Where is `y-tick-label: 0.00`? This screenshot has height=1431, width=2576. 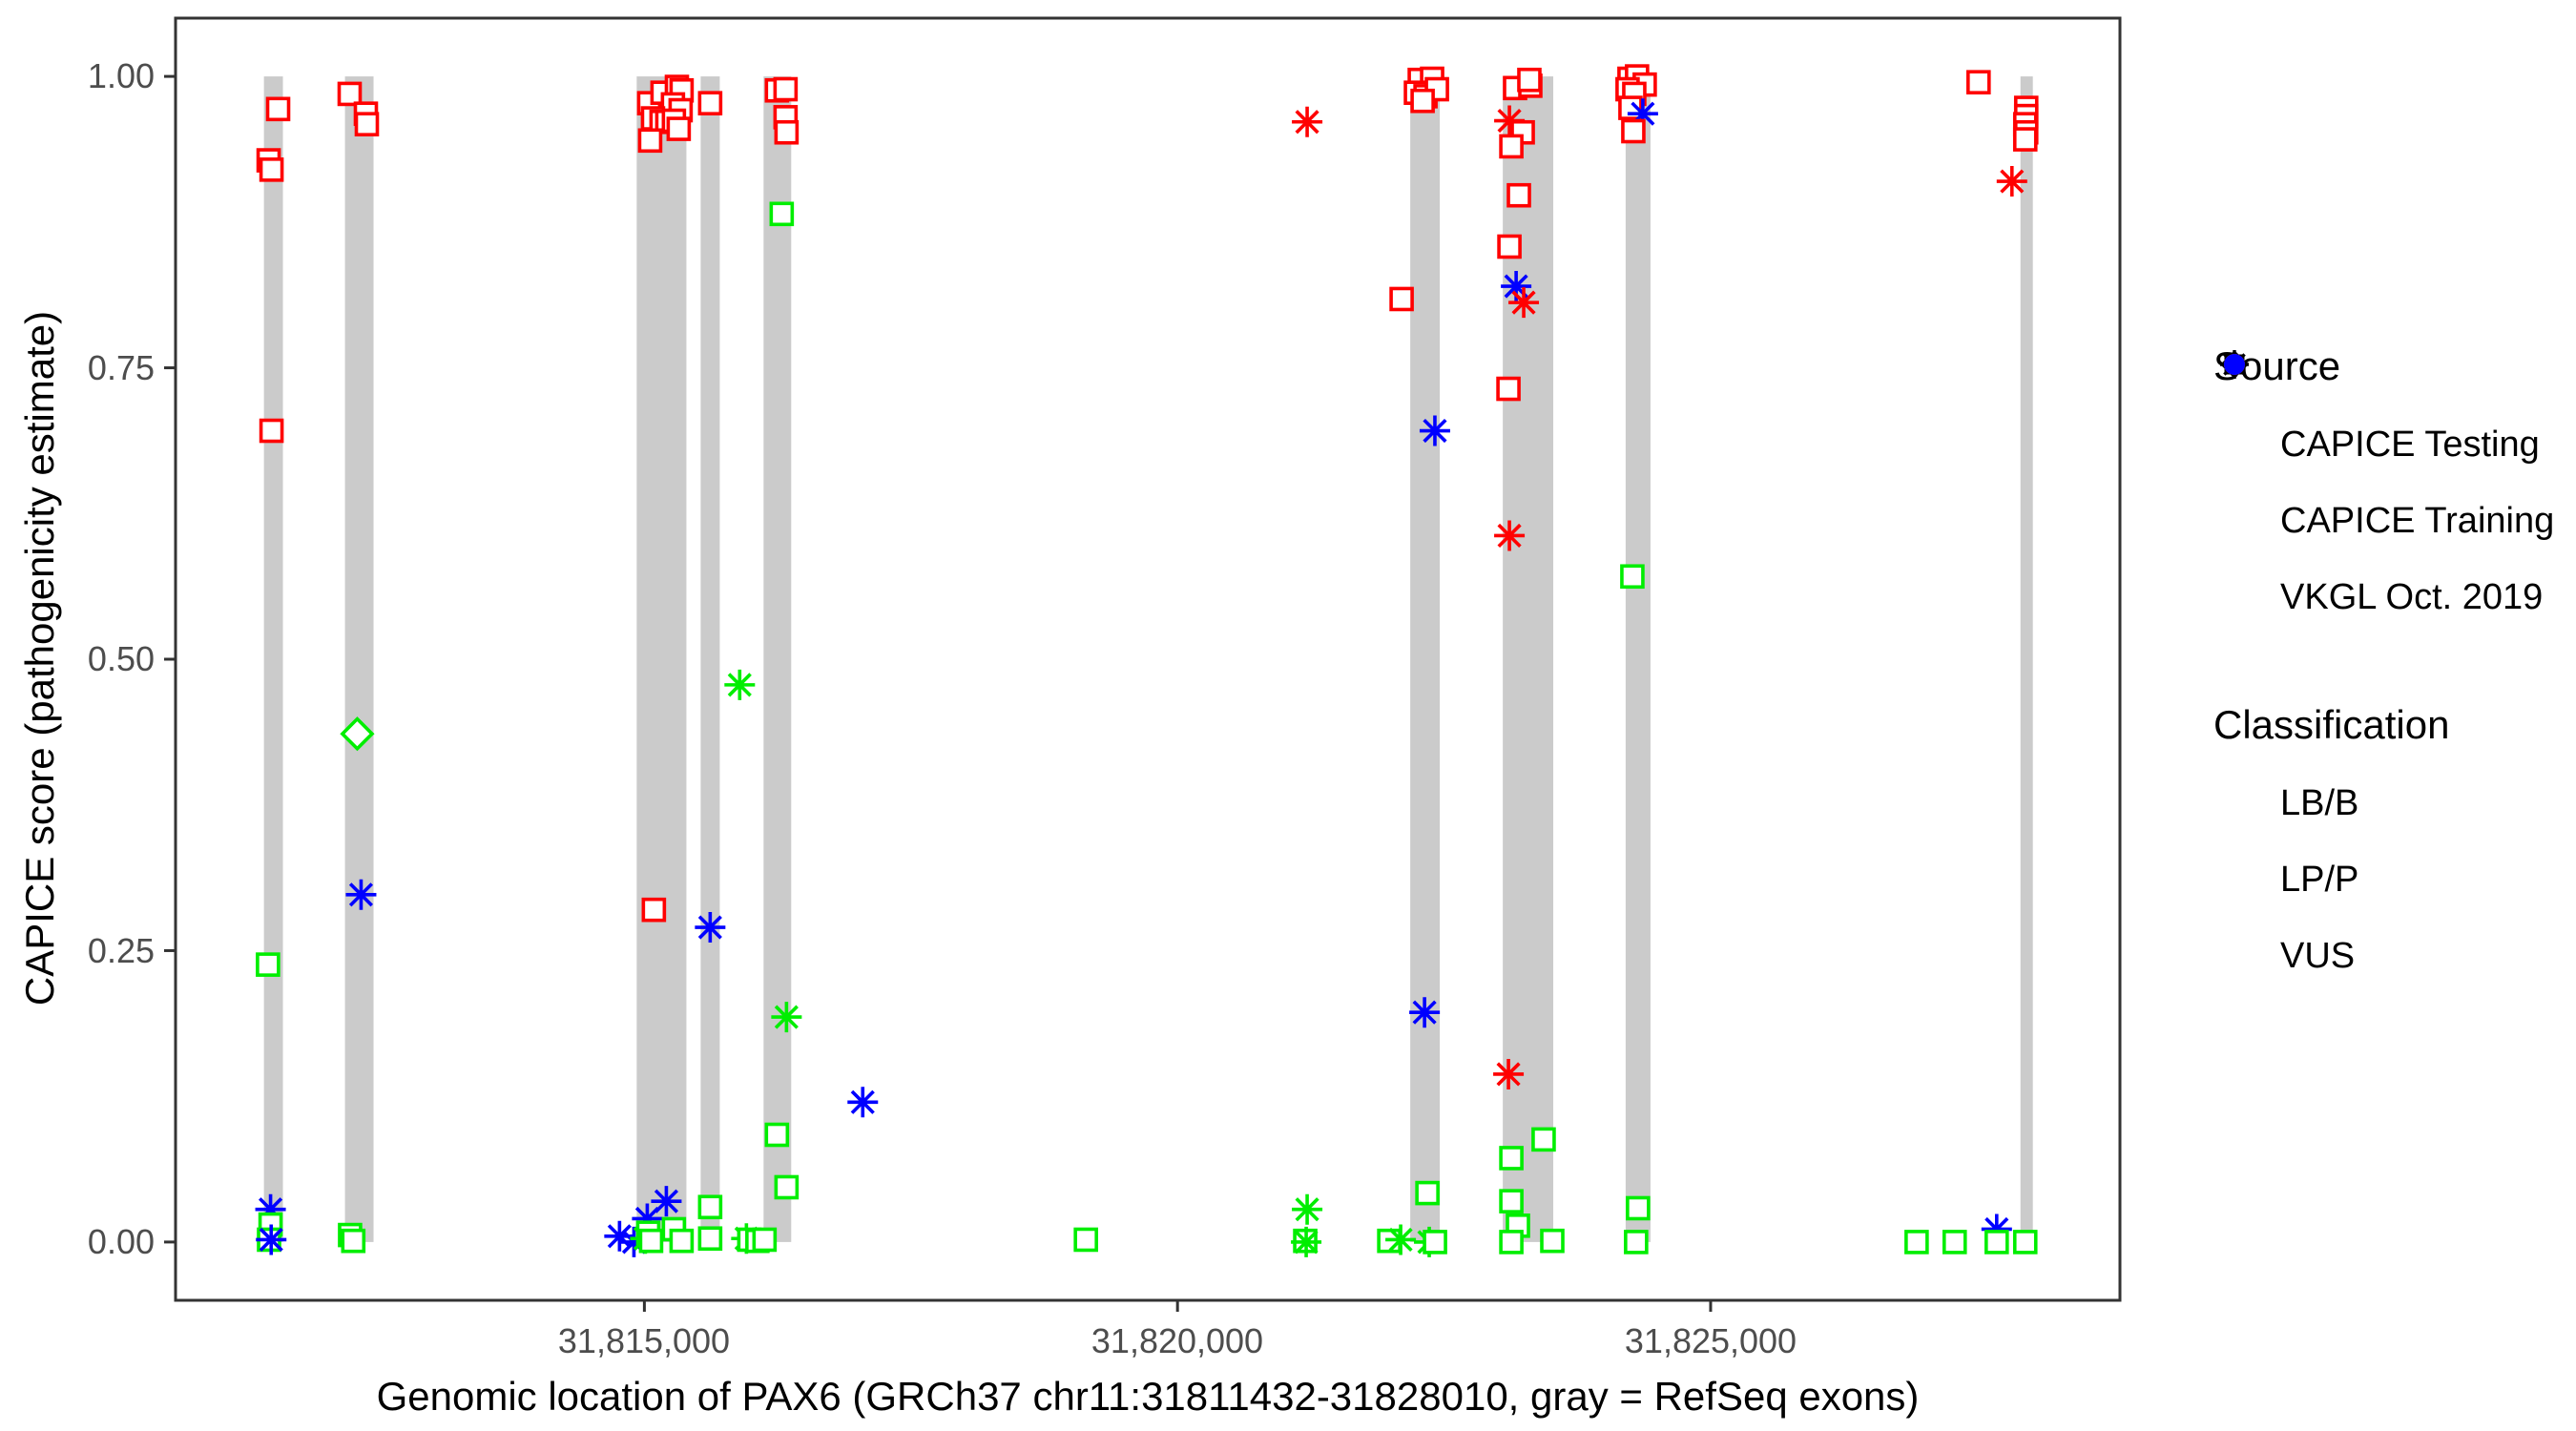 y-tick-label: 0.00 is located at coordinates (121, 1241).